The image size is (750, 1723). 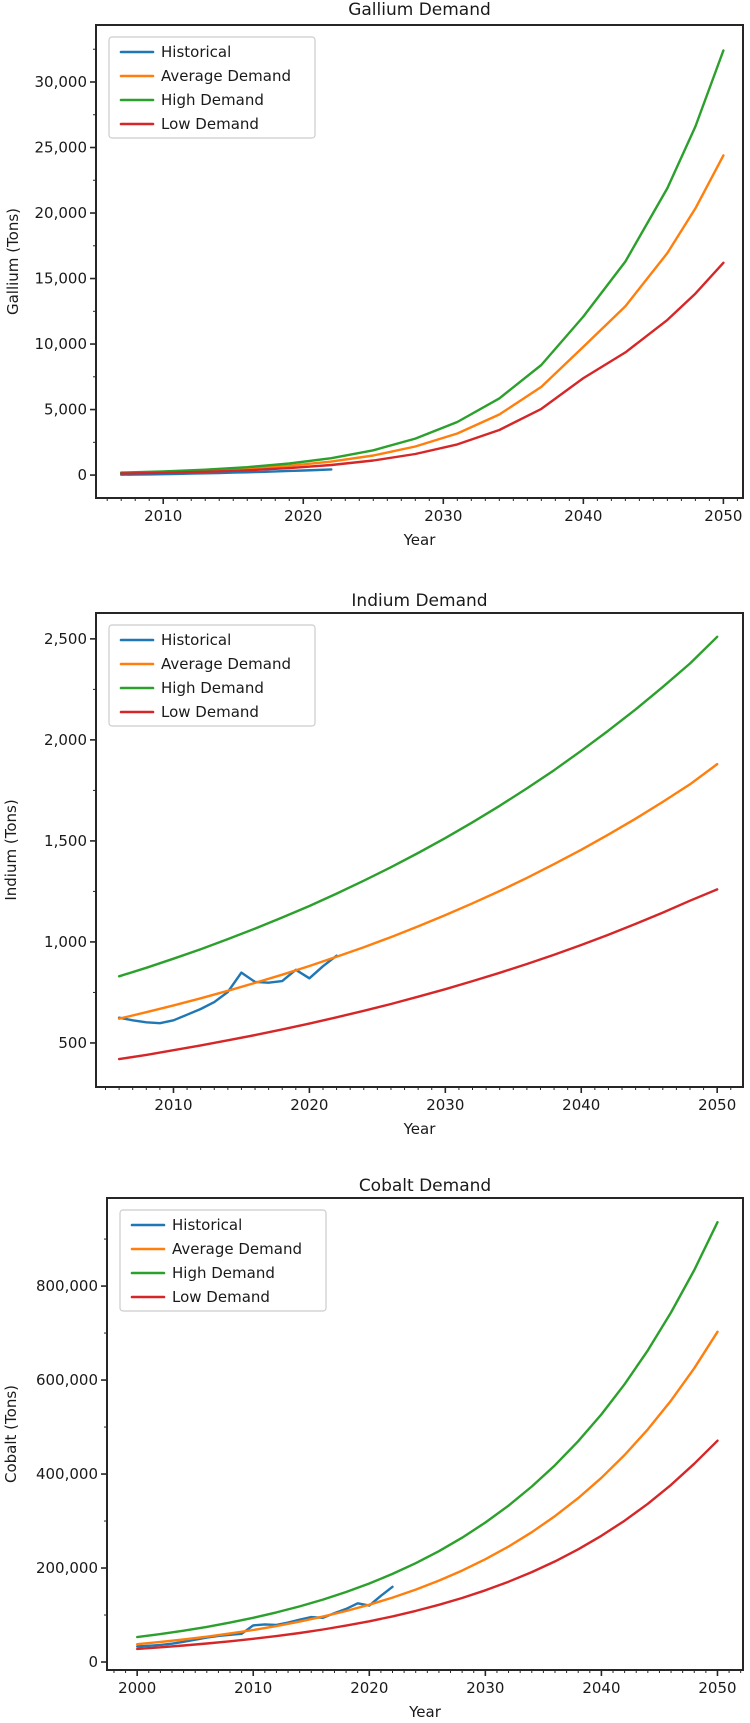 What do you see at coordinates (65, 942) in the screenshot?
I see `y-tick-label: 1,000` at bounding box center [65, 942].